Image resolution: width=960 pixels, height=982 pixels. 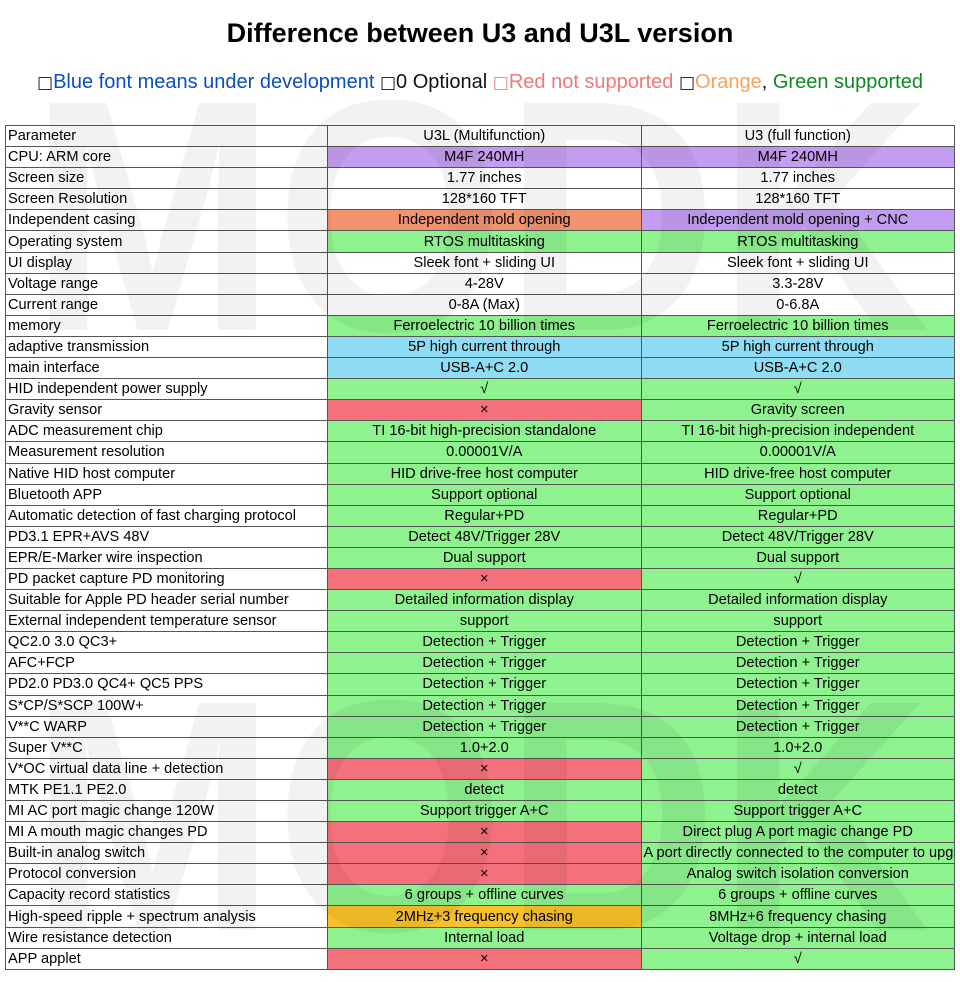 I want to click on cell-u3-value: Direct plug A port magic change PD, so click(x=797, y=832).